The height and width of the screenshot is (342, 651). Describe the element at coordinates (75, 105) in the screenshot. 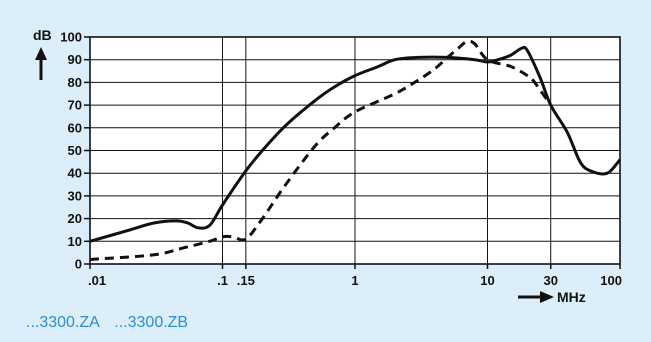

I see `y-tick-label-70: 70` at that location.